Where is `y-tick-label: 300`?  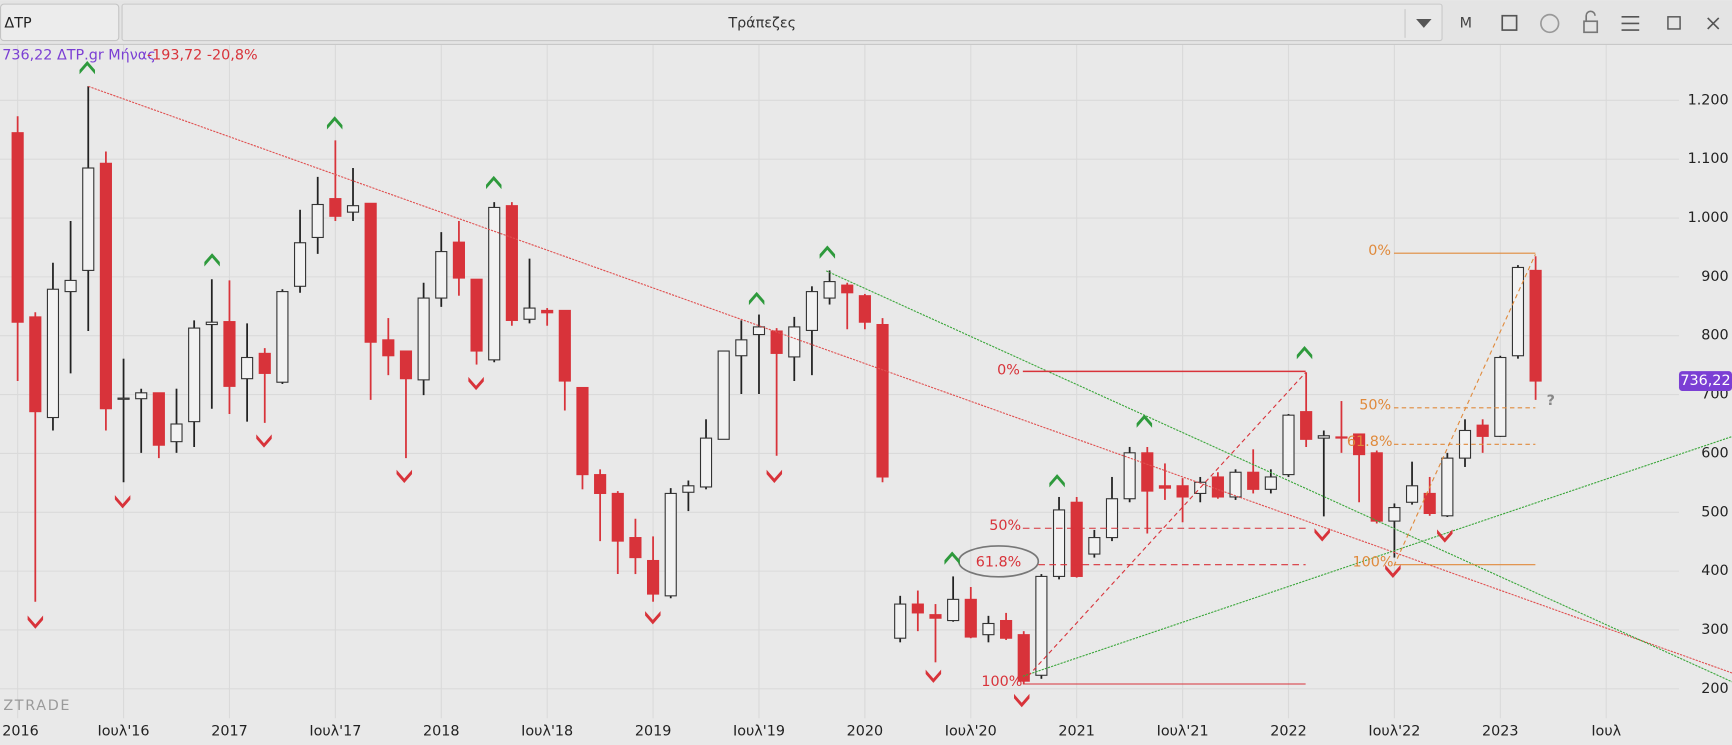
y-tick-label: 300 is located at coordinates (1714, 630).